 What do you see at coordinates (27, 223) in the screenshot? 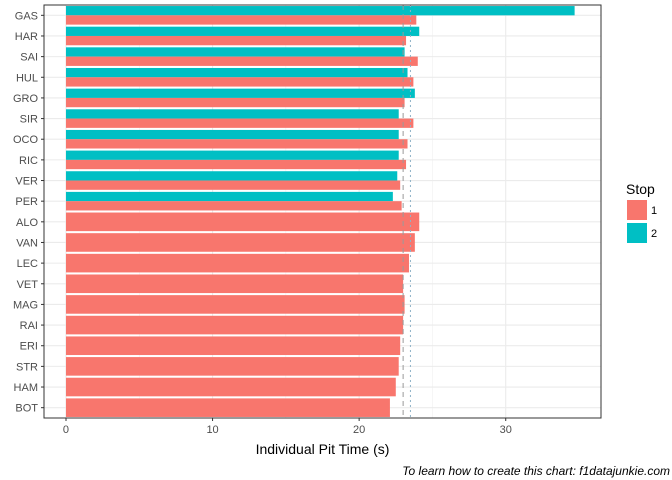
I see `y-tick-label: ALO` at bounding box center [27, 223].